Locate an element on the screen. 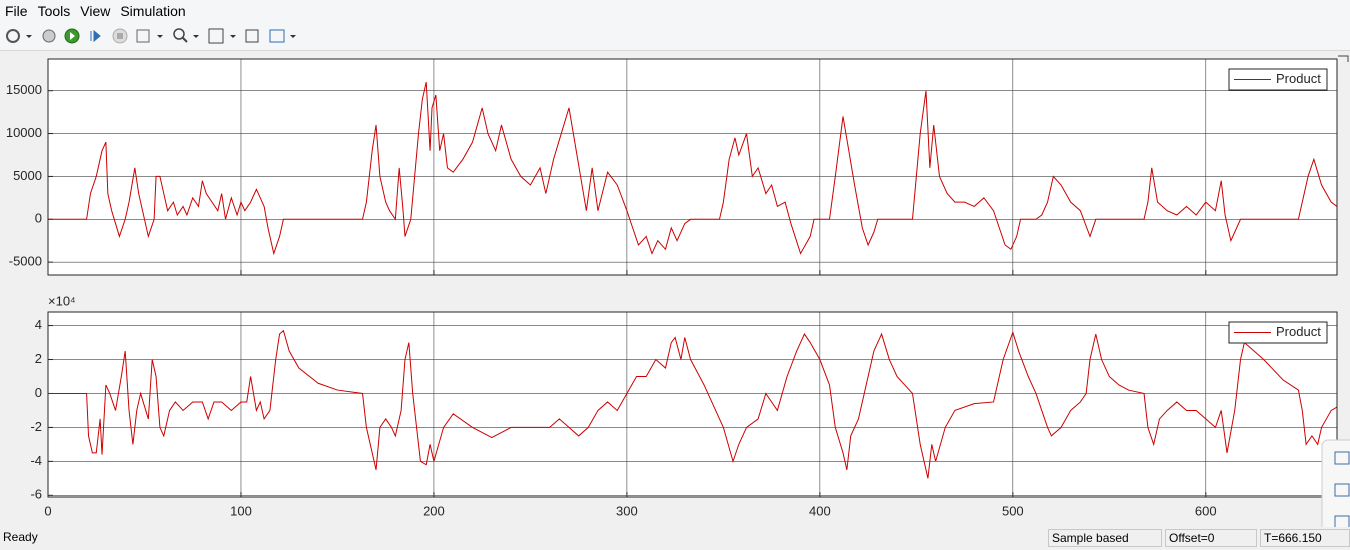 The height and width of the screenshot is (550, 1350). y-exponent-label: ×10⁴ is located at coordinates (62, 300).